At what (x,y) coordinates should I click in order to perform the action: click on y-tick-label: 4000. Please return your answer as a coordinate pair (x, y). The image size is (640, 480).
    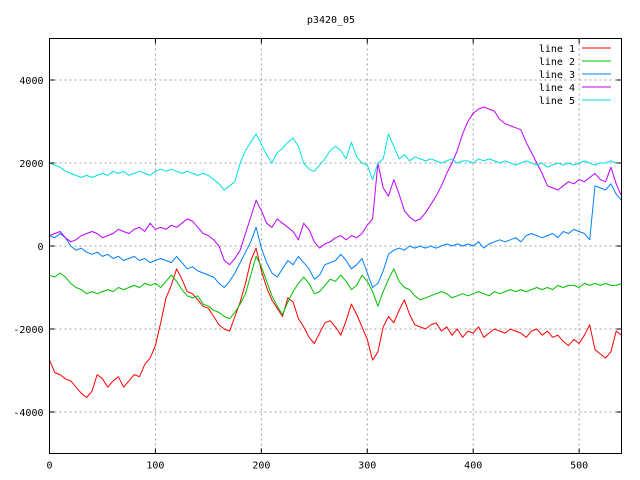
    Looking at the image, I should click on (31, 81).